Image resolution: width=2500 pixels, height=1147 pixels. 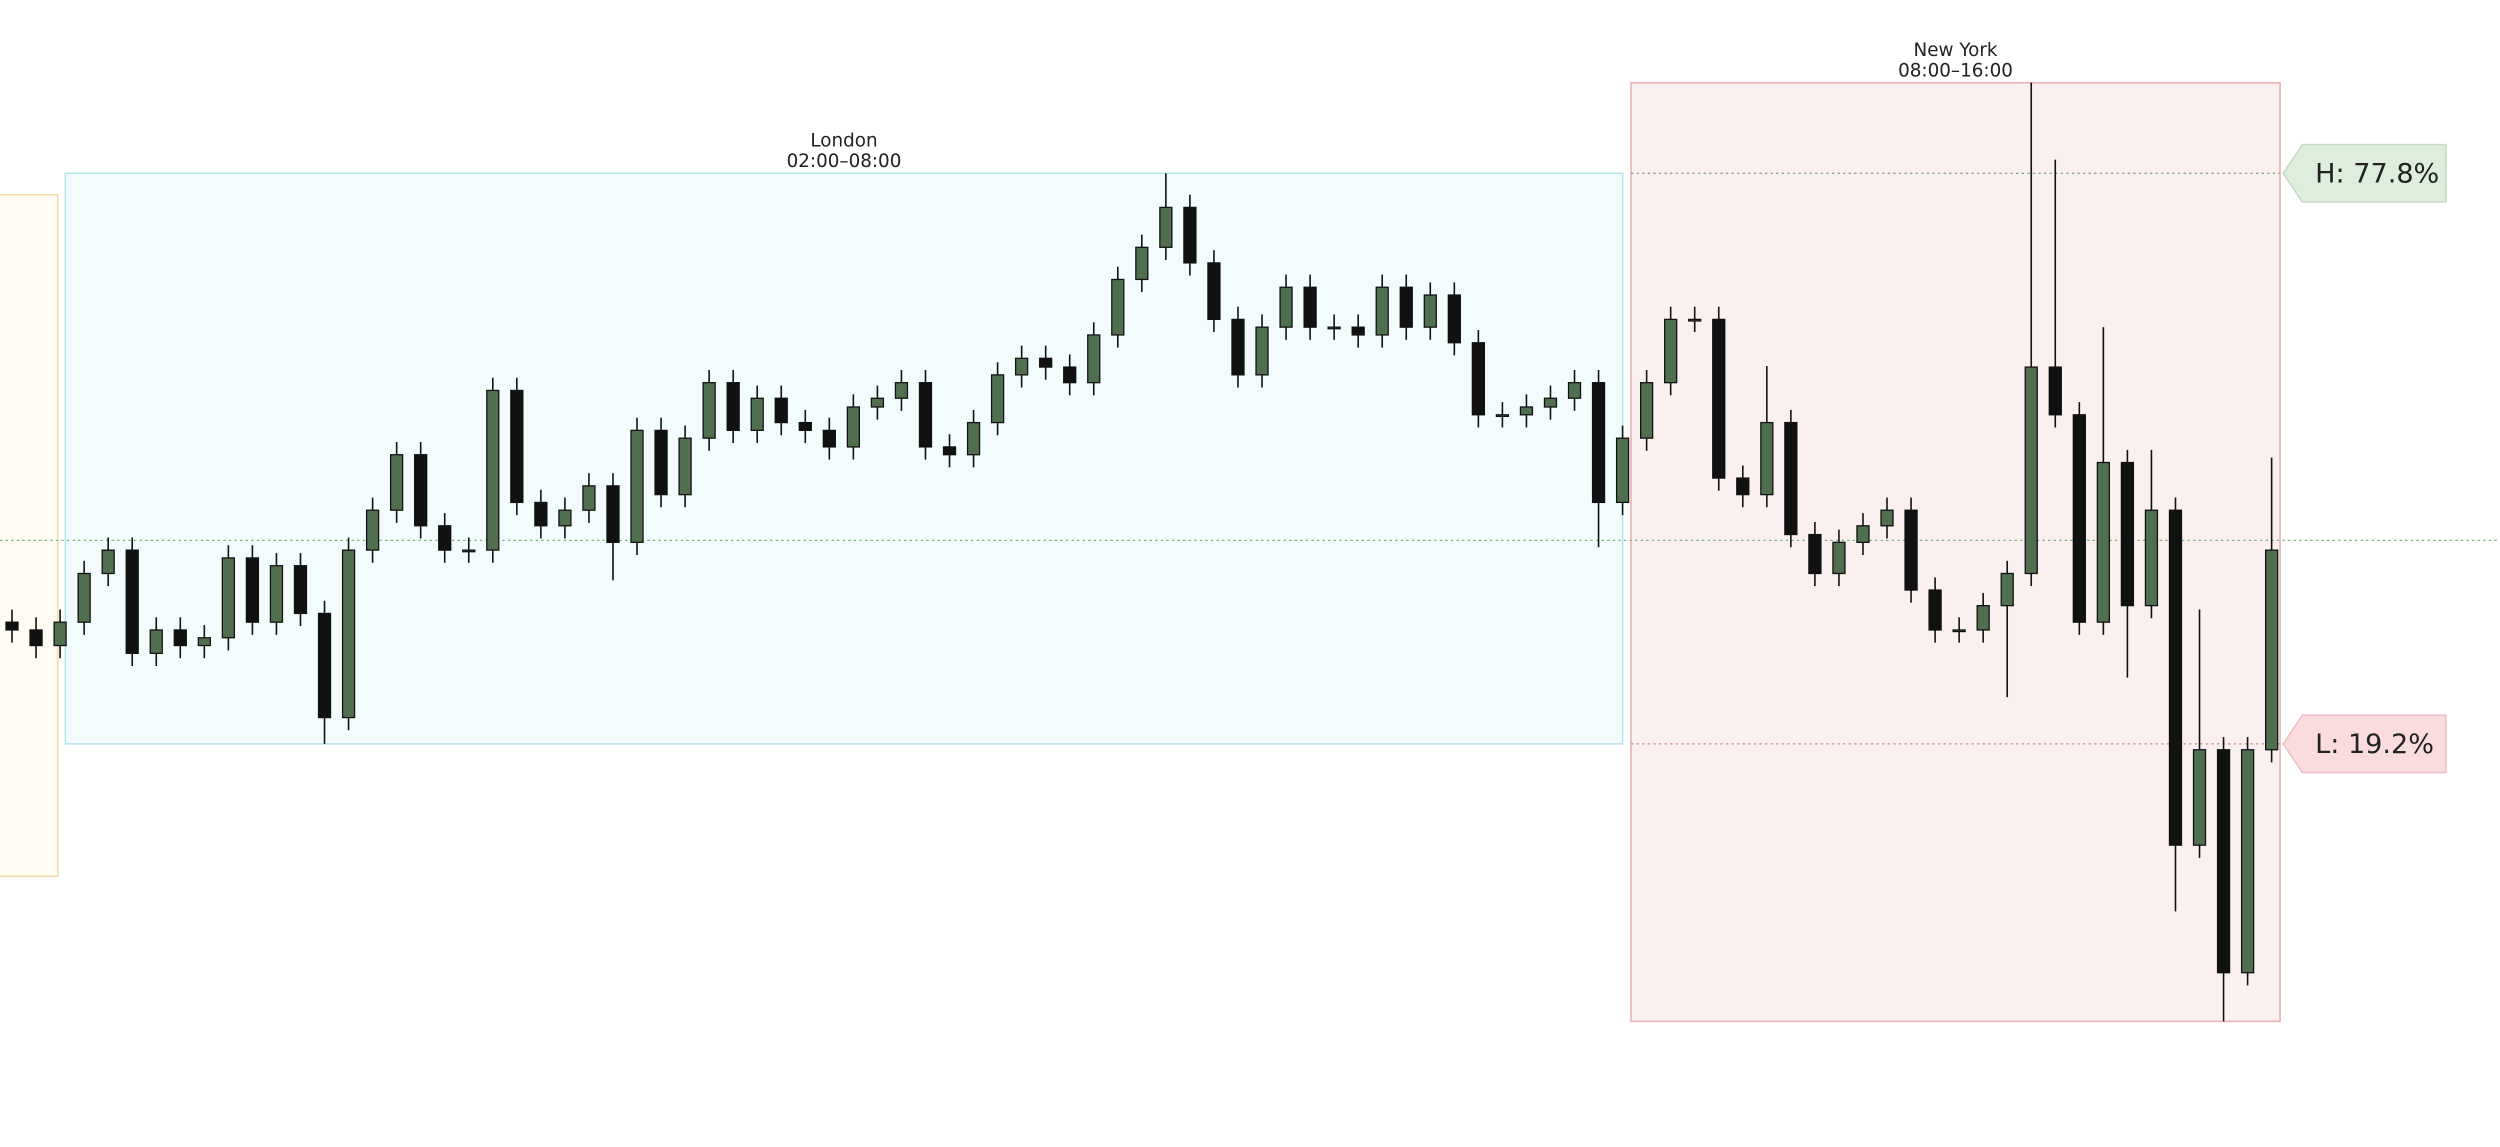 What do you see at coordinates (1955, 71) in the screenshot?
I see `session-time: 08:00–16:00` at bounding box center [1955, 71].